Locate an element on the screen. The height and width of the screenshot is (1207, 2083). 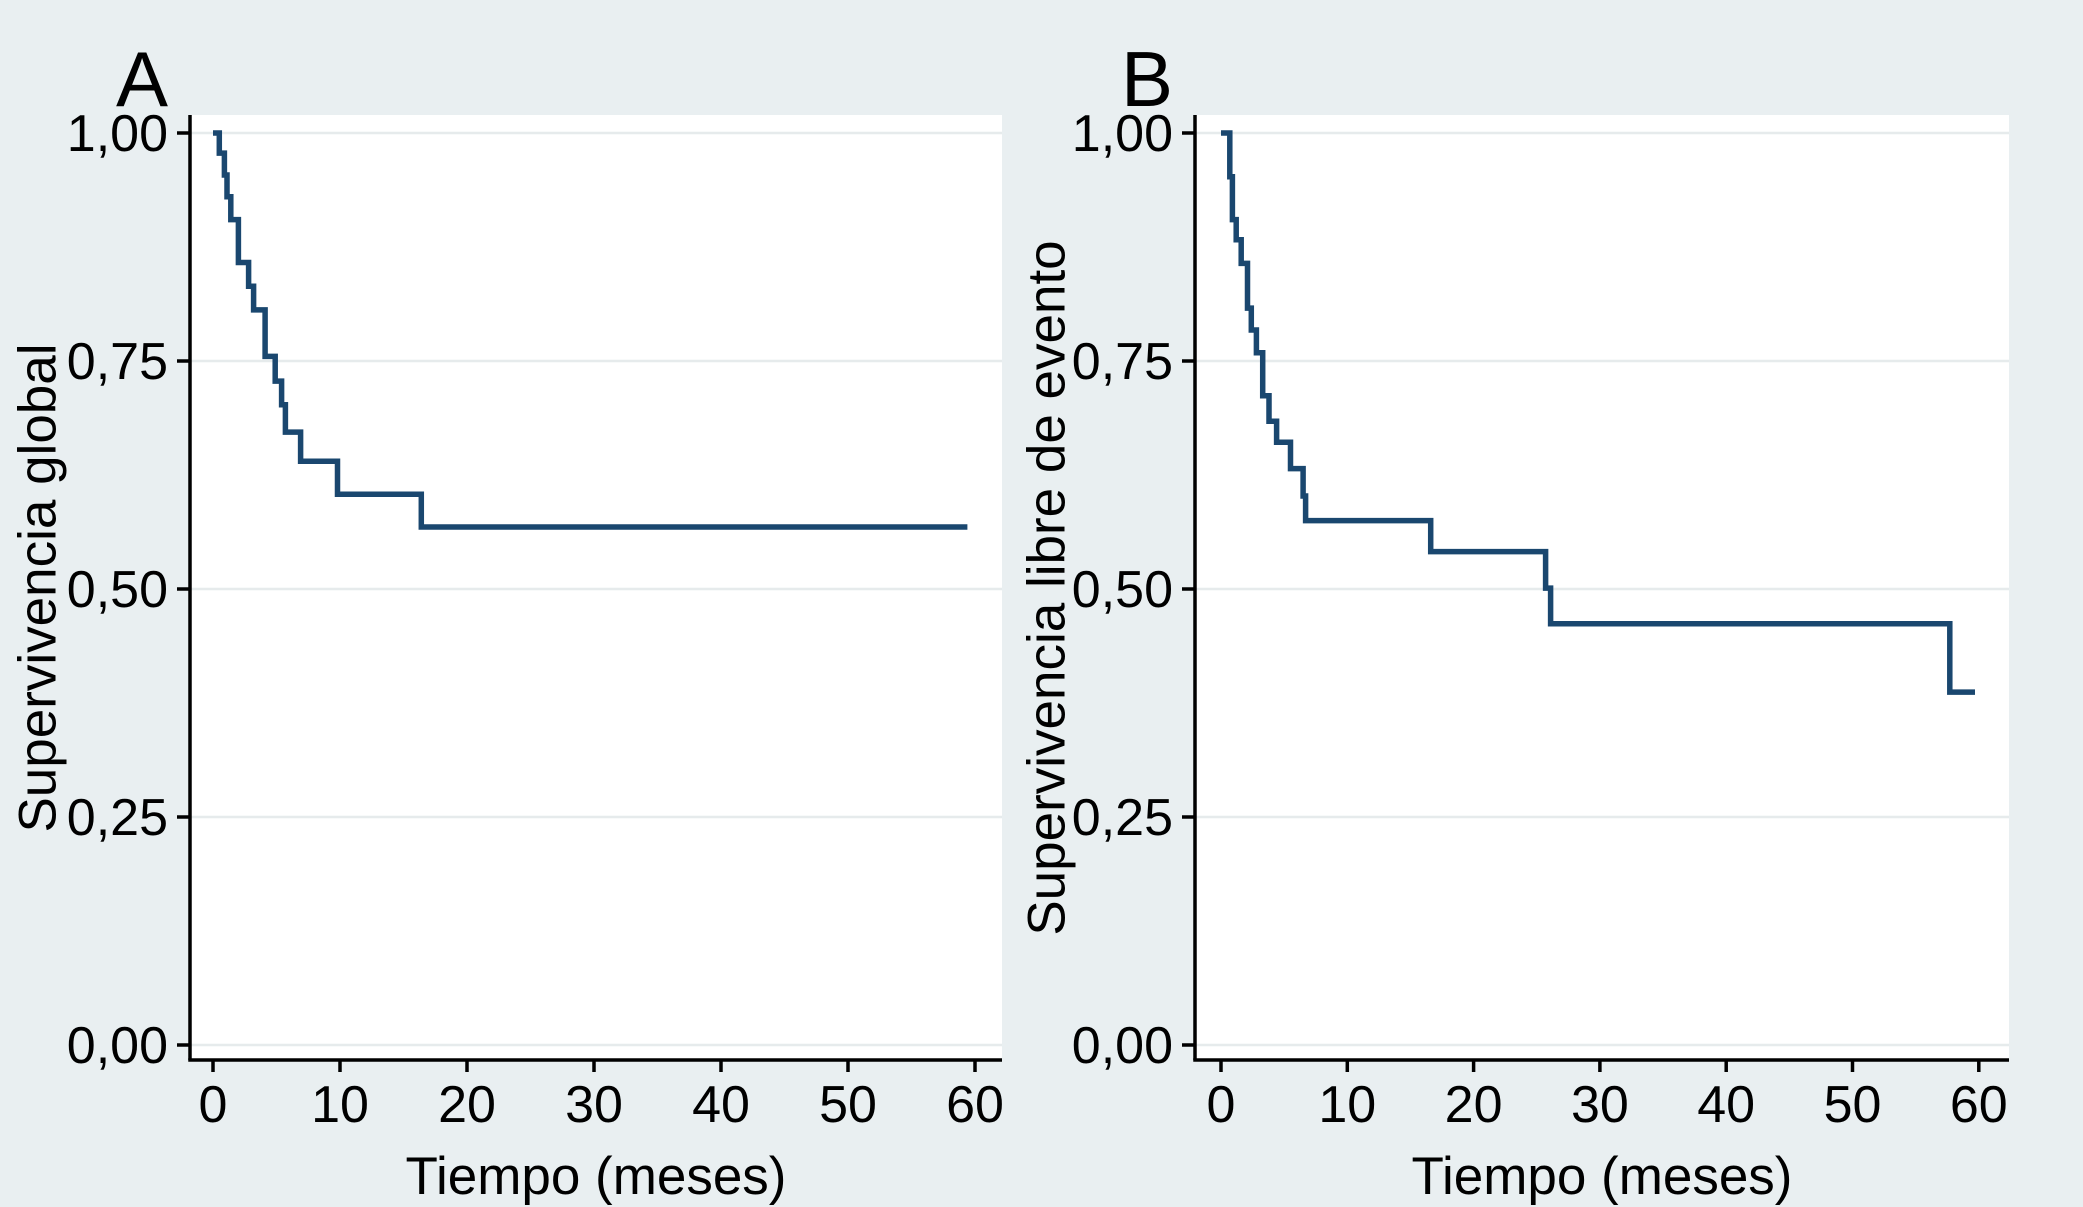
y-tick-label-a: 0,75 is located at coordinates (117, 362).